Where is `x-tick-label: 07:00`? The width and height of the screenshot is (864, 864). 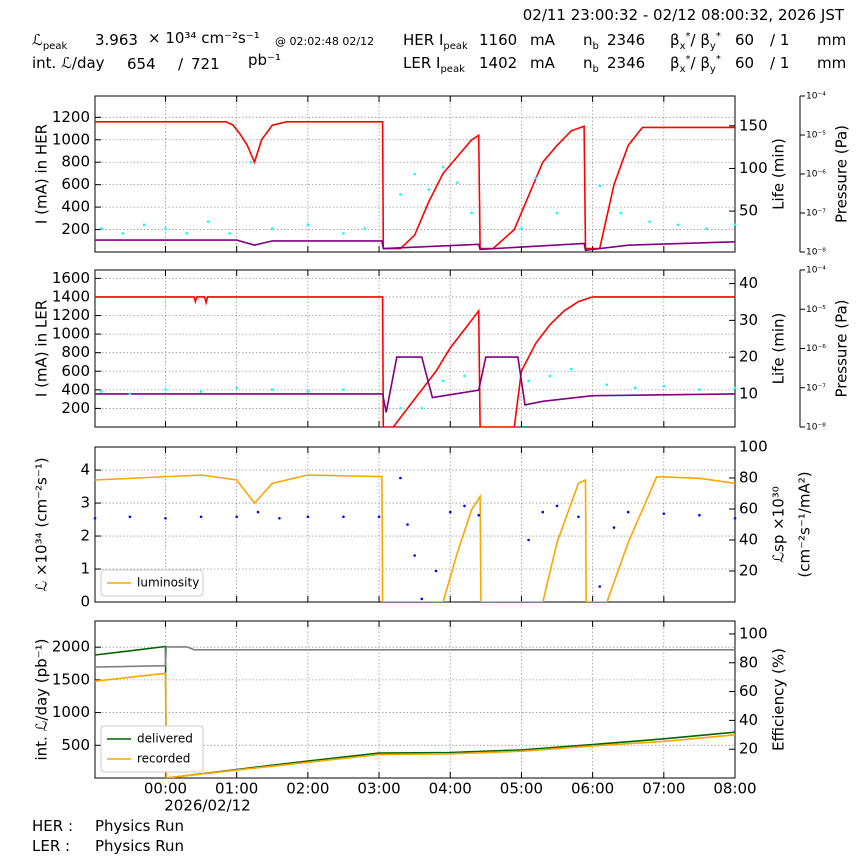 x-tick-label: 07:00 is located at coordinates (663, 789).